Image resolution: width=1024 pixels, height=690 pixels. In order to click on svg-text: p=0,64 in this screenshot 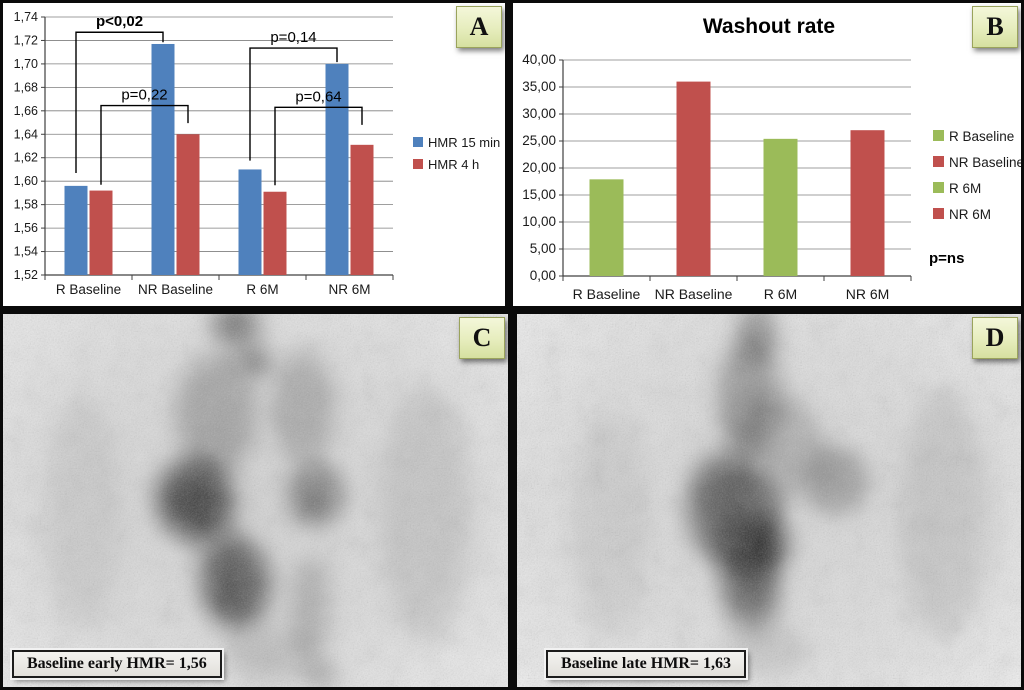, I will do `click(318, 96)`.